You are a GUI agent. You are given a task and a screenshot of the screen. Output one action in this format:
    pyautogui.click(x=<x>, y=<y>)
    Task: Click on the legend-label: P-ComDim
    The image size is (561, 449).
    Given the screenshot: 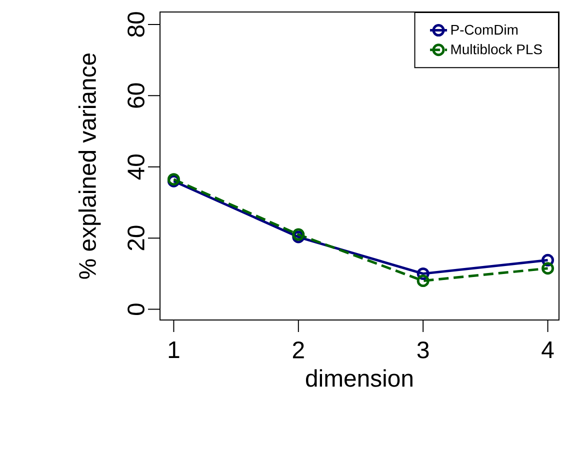 What is the action you would take?
    pyautogui.click(x=484, y=29)
    